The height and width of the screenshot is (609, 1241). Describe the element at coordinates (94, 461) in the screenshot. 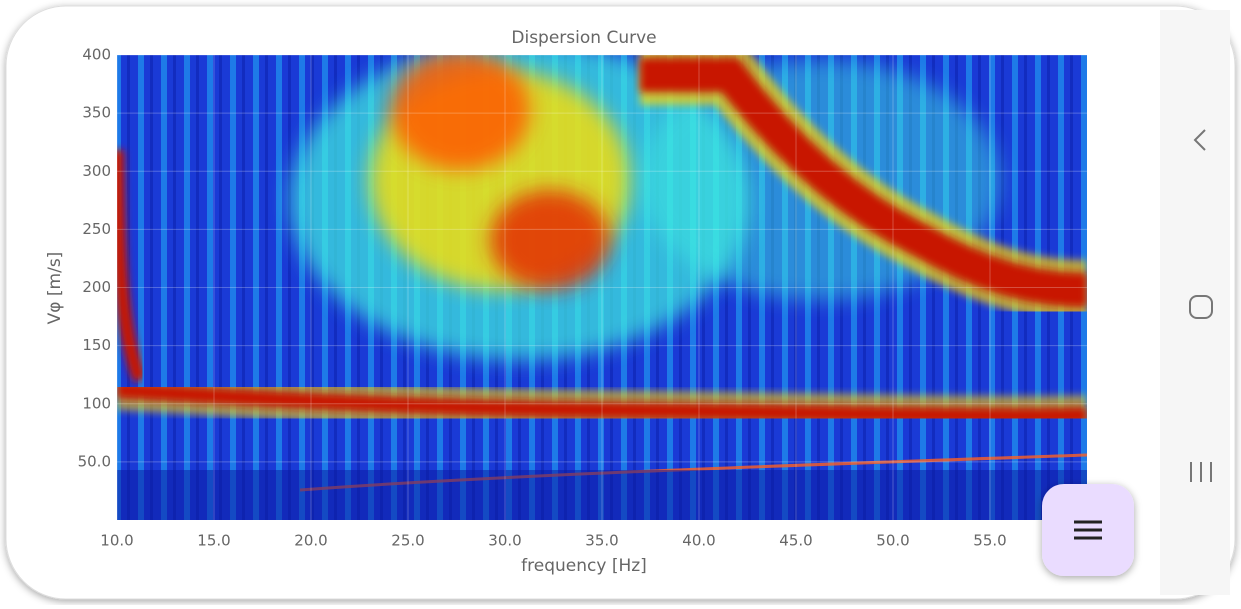

I see `y-tick-label: 50.0` at that location.